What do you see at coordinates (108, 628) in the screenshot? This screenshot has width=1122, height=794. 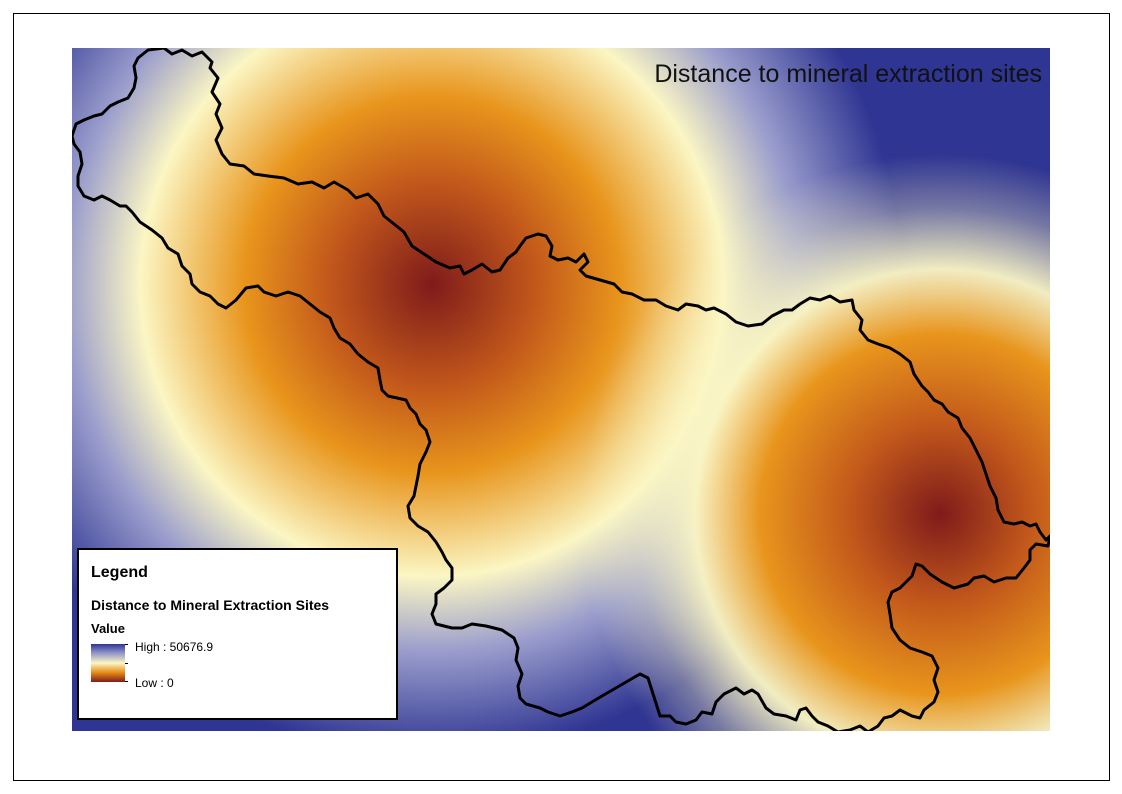 I see `legend-field-name: Value` at bounding box center [108, 628].